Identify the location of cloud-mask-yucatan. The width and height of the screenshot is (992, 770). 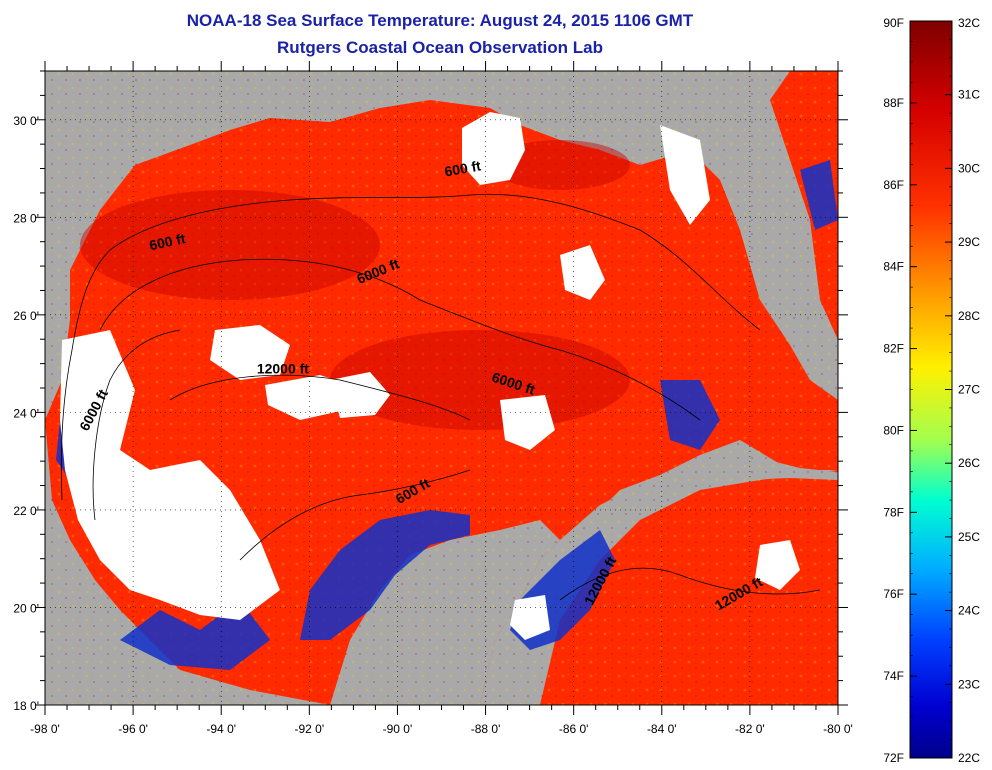
(530, 617).